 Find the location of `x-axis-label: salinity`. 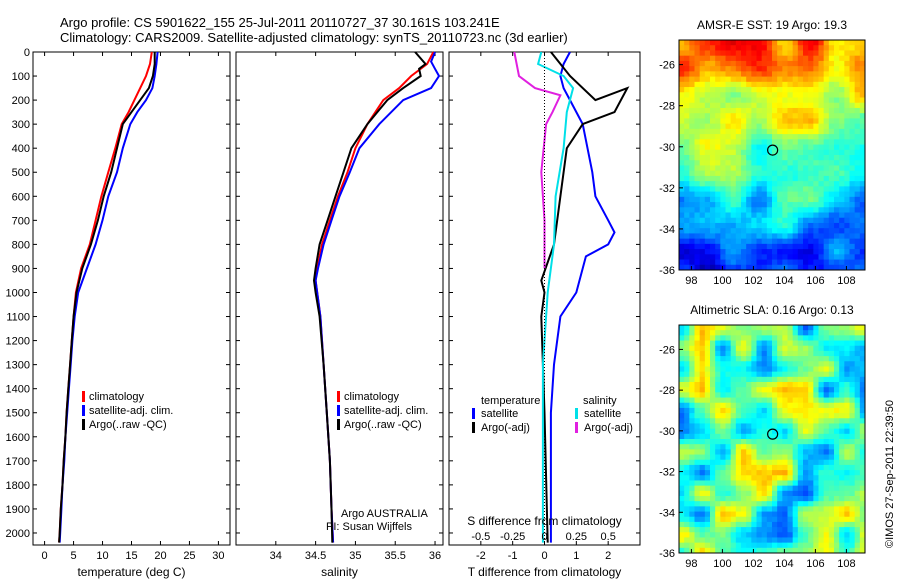

x-axis-label: salinity is located at coordinates (339, 572).